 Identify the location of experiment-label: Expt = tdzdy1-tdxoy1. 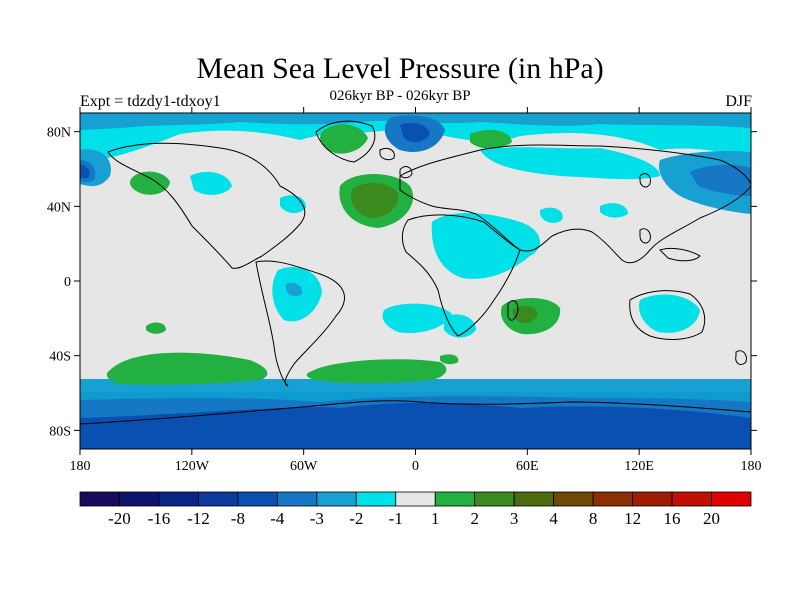
(150, 101).